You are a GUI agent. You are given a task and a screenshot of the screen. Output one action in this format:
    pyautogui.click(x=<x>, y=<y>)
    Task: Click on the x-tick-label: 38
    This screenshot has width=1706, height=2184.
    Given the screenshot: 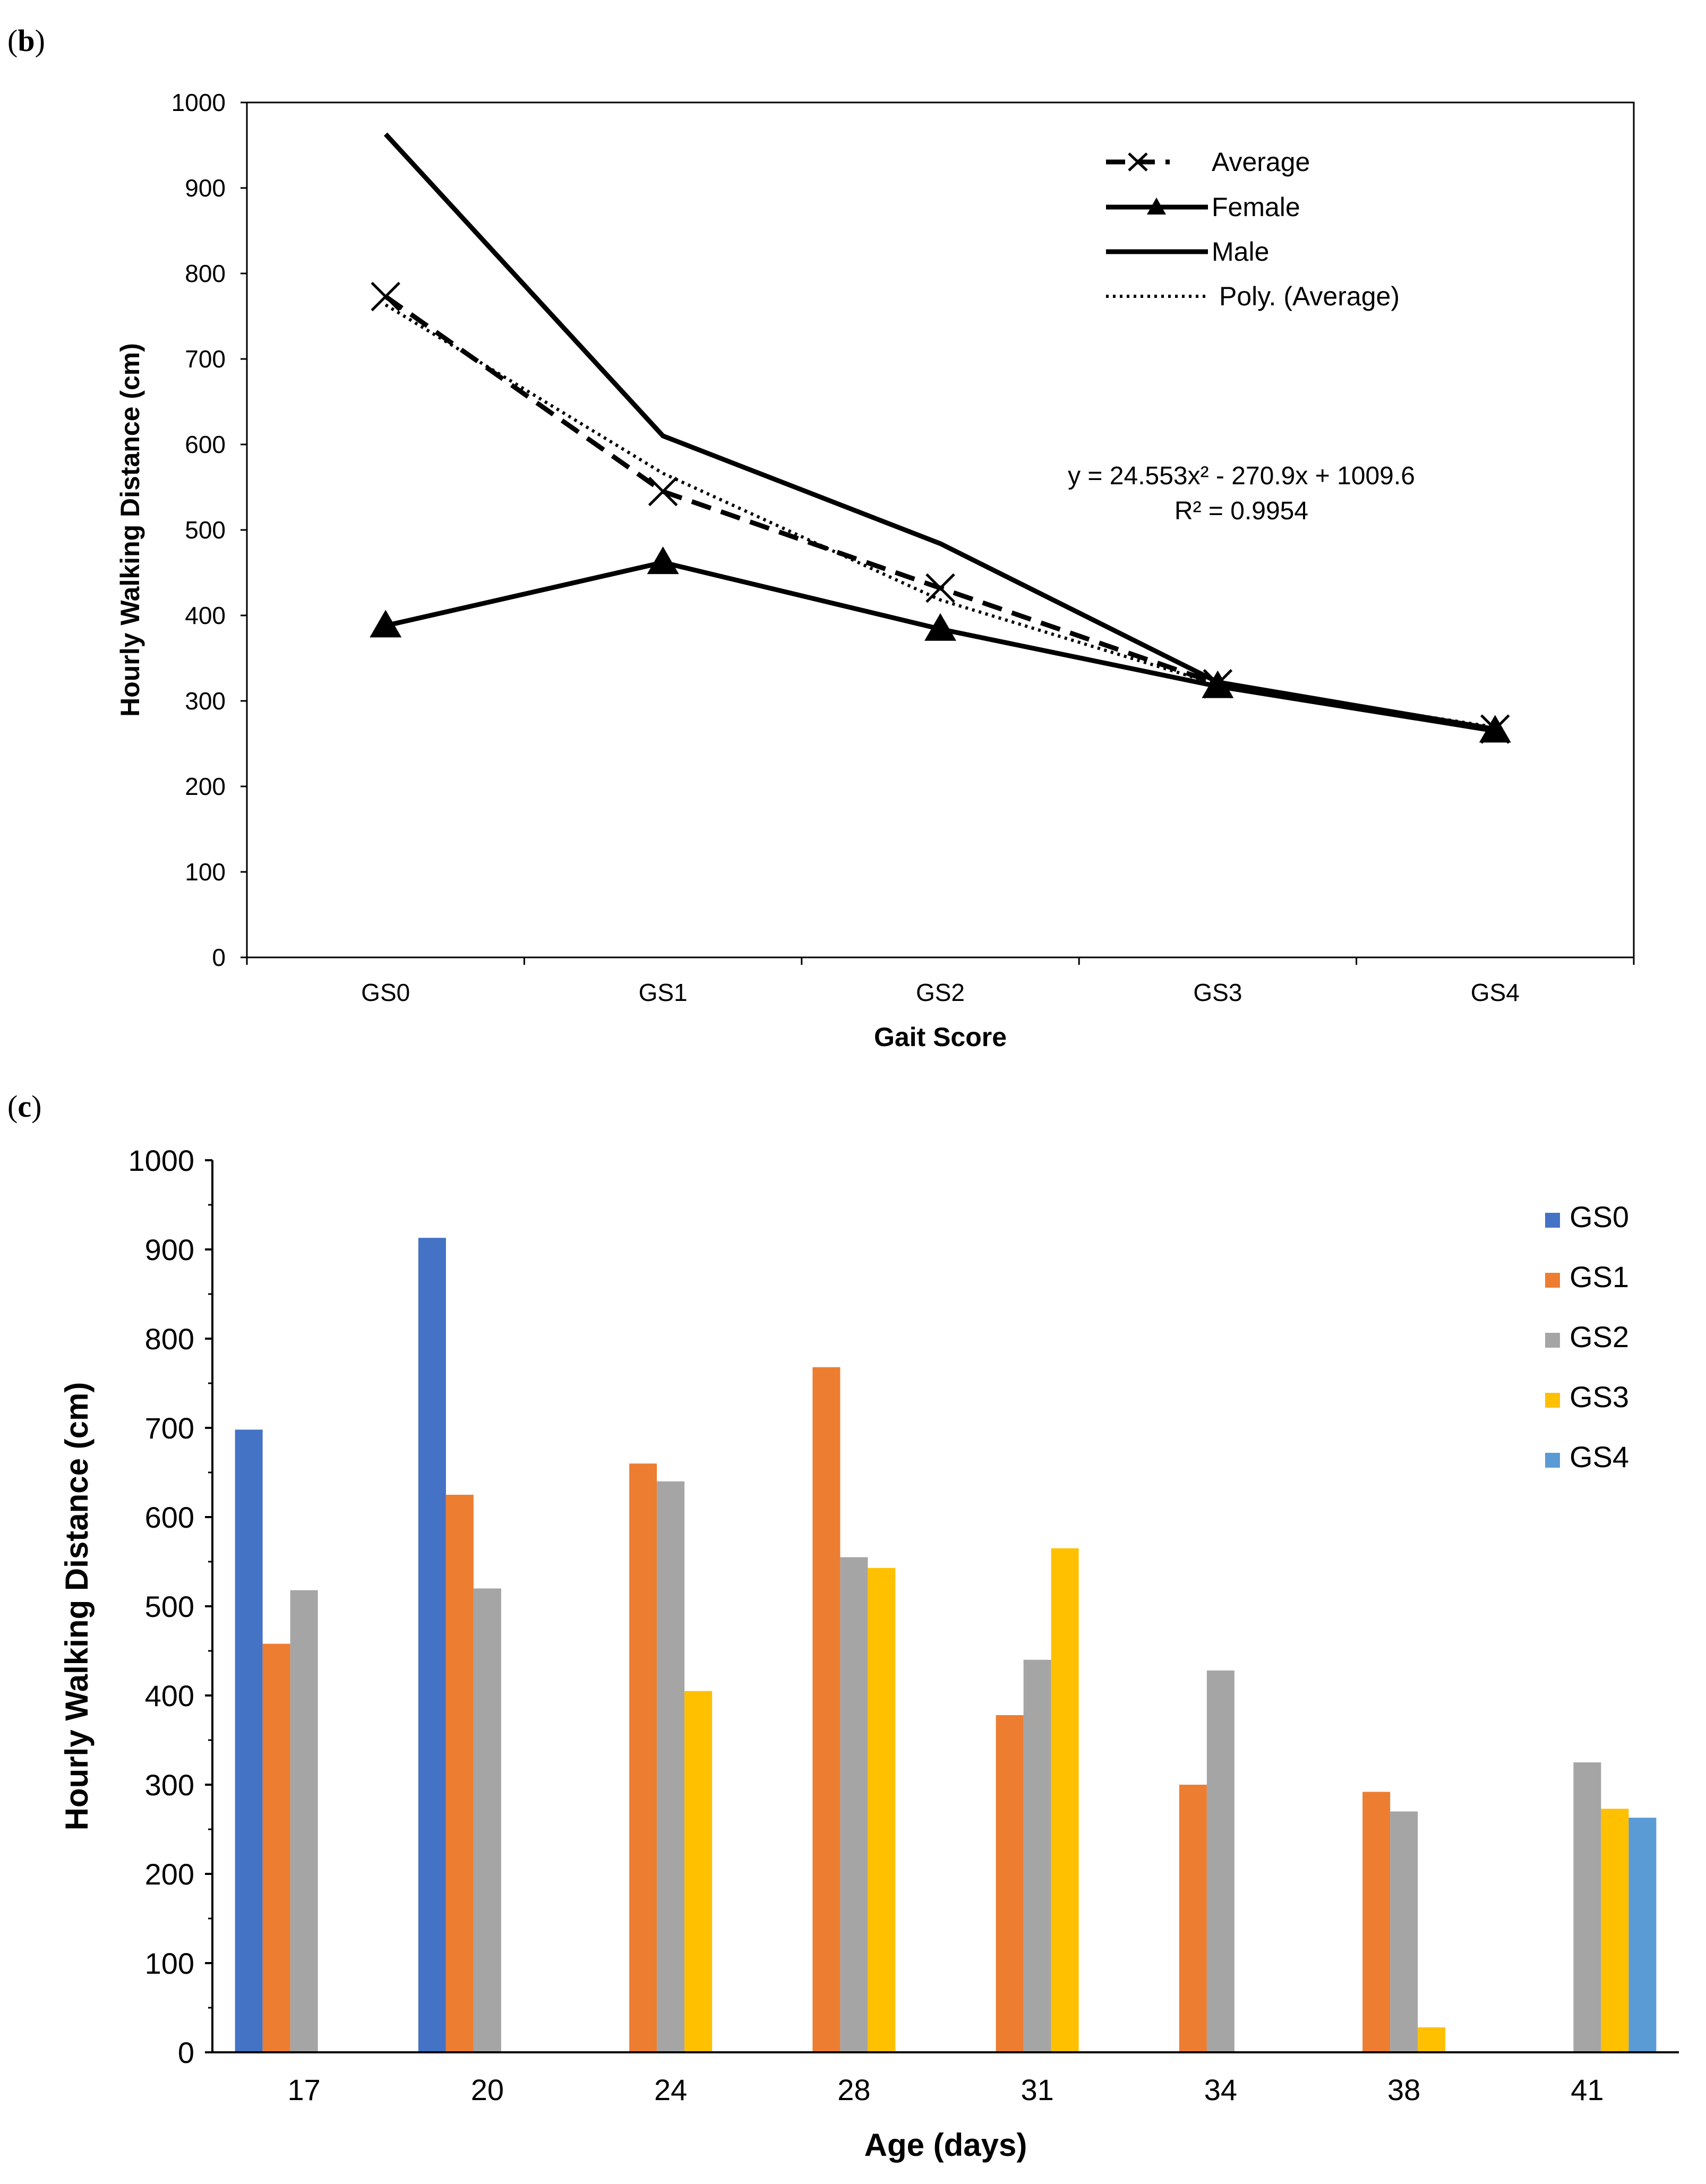 What is the action you would take?
    pyautogui.click(x=1403, y=2089)
    